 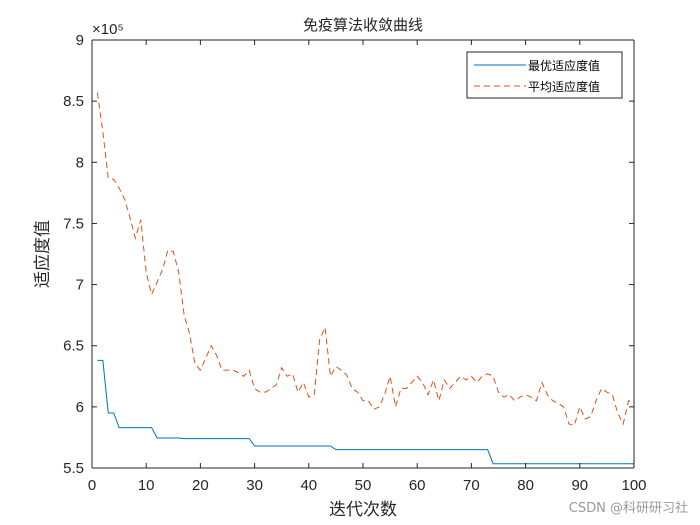 What do you see at coordinates (80, 162) in the screenshot?
I see `y-tick-label: 8` at bounding box center [80, 162].